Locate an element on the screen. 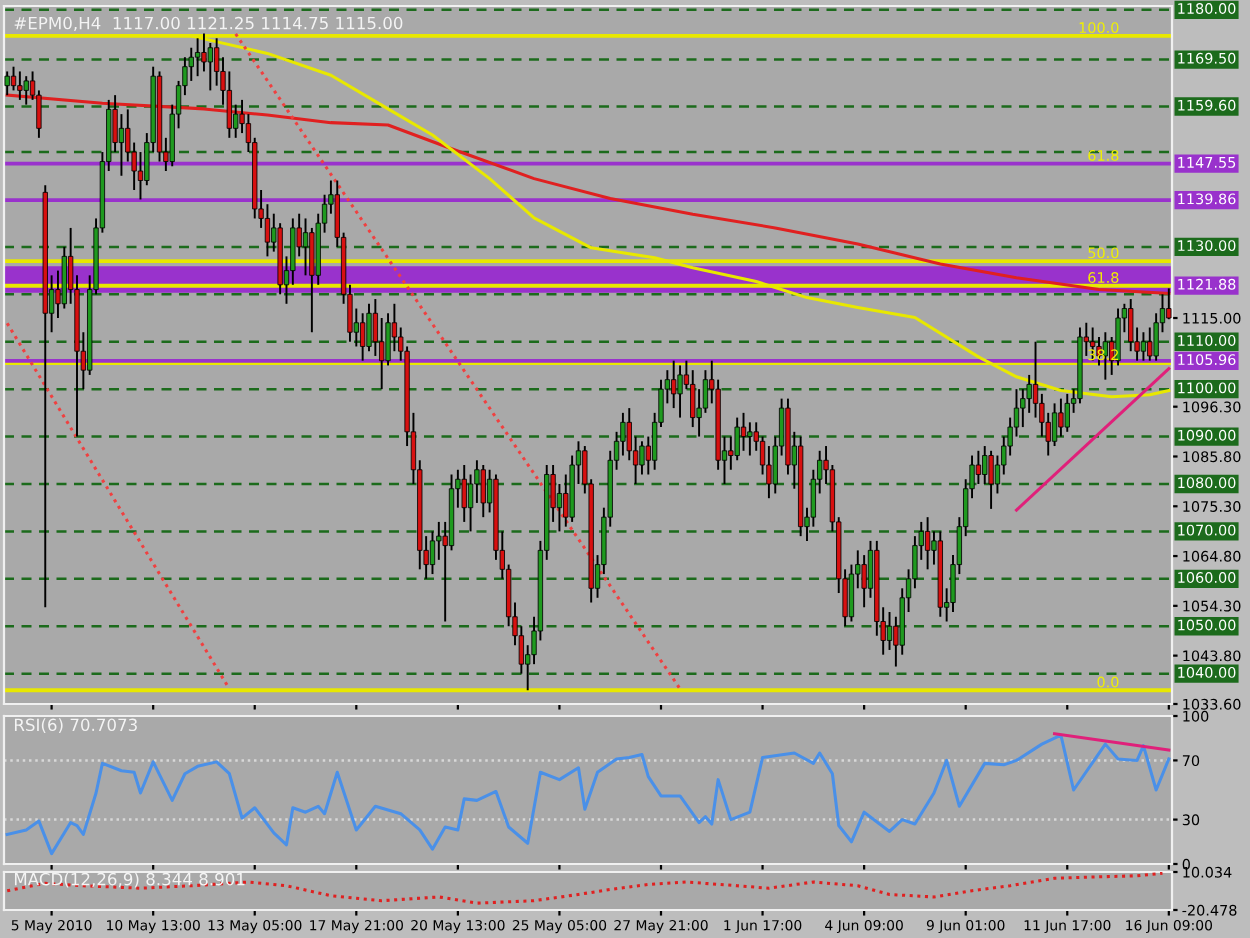  text: #EPM0,H4 1117.00 1121.25 1114.75 1115.00 is located at coordinates (208, 24).